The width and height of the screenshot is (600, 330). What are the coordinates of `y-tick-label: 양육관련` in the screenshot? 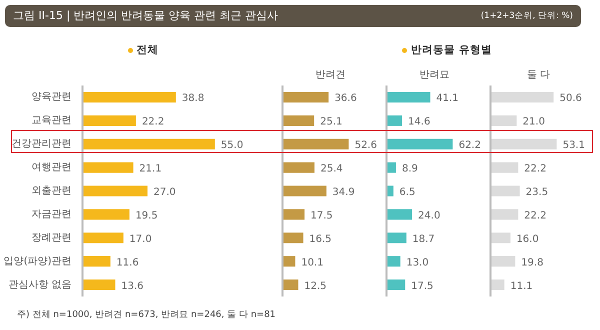 It's located at (52, 97).